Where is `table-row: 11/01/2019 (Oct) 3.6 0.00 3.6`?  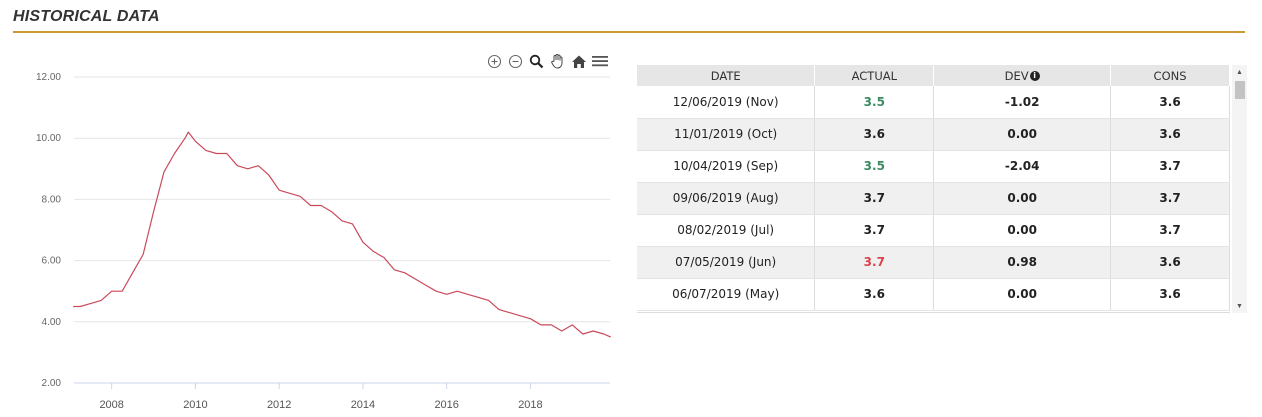 table-row: 11/01/2019 (Oct) 3.6 0.00 3.6 is located at coordinates (933, 134).